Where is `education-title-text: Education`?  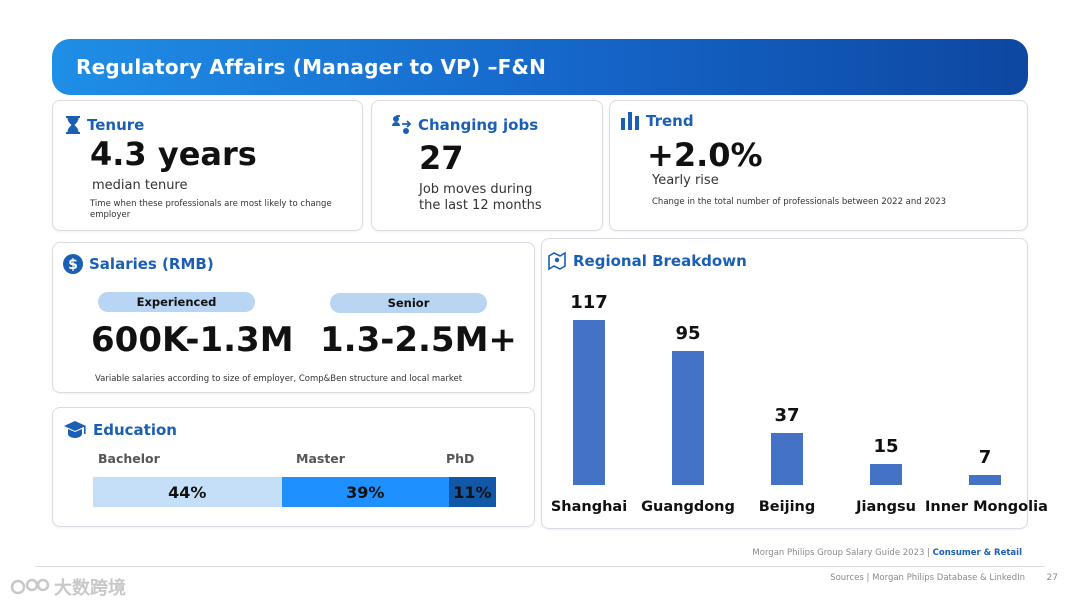 education-title-text: Education is located at coordinates (135, 430).